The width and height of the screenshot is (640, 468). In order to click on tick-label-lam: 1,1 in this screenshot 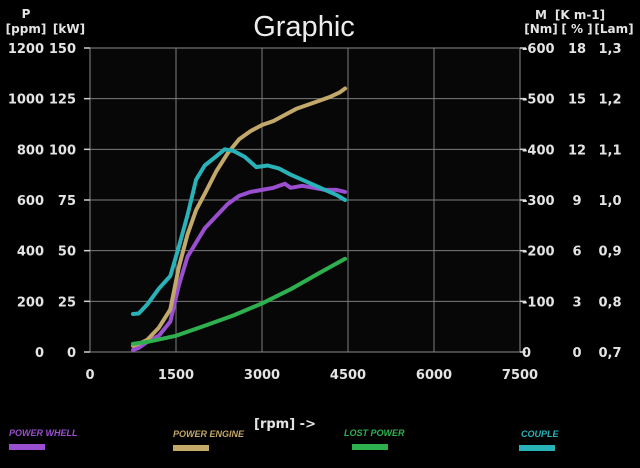, I will do `click(609, 150)`.